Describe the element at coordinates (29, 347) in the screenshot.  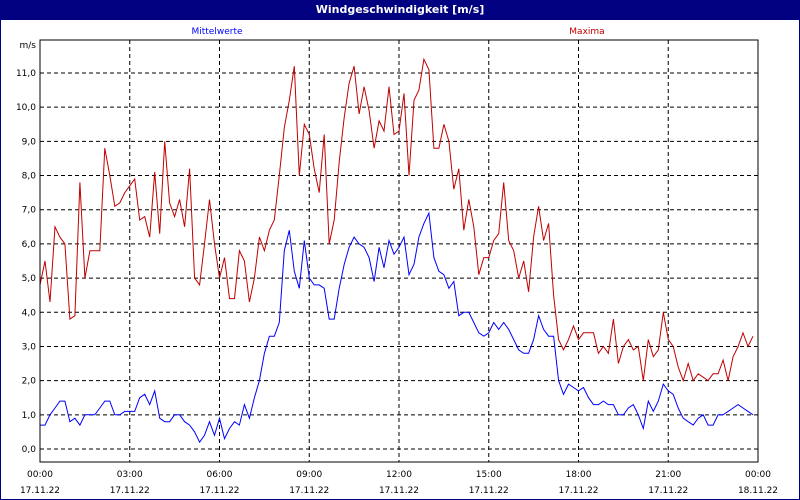
I see `y-tick-label: 3,0` at that location.